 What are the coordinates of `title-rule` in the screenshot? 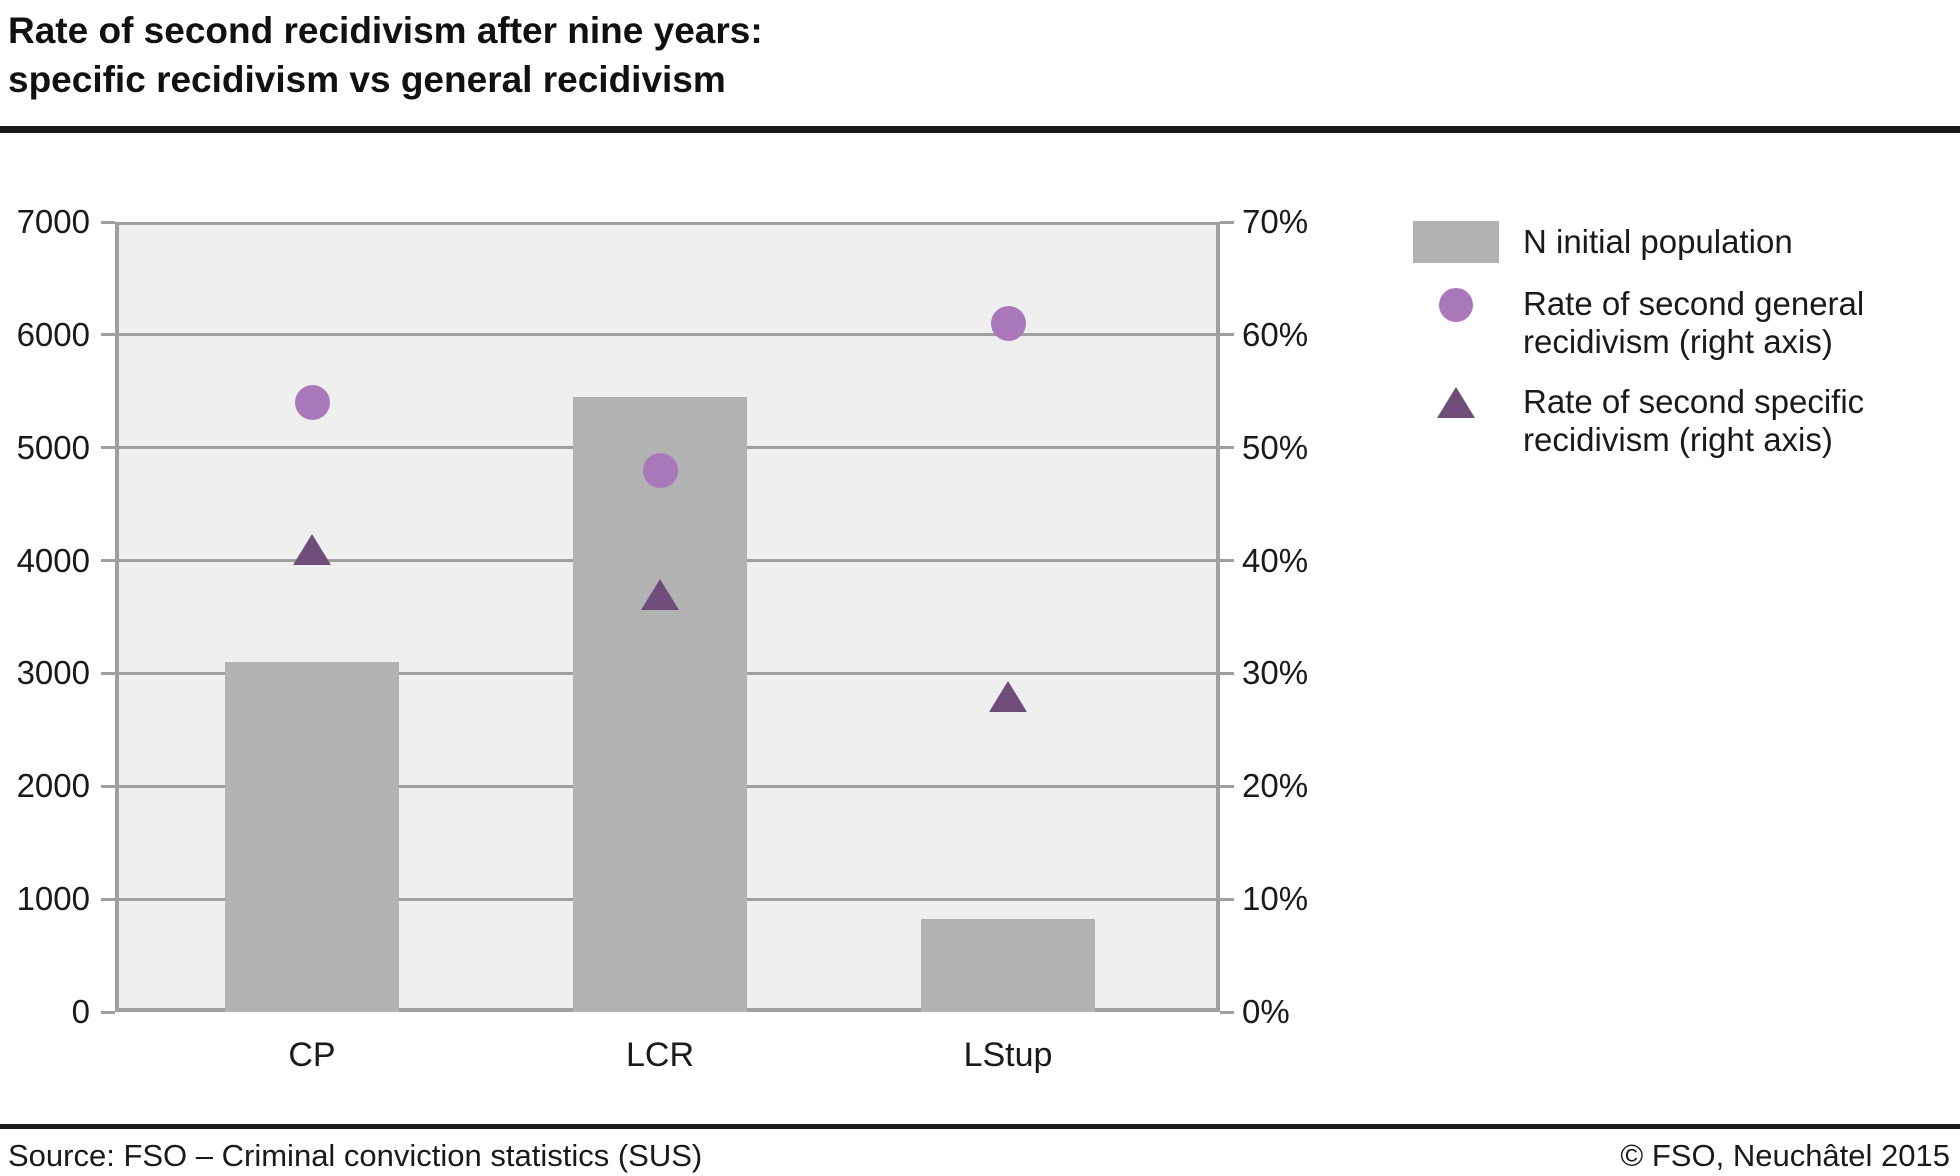 It's located at (980, 129).